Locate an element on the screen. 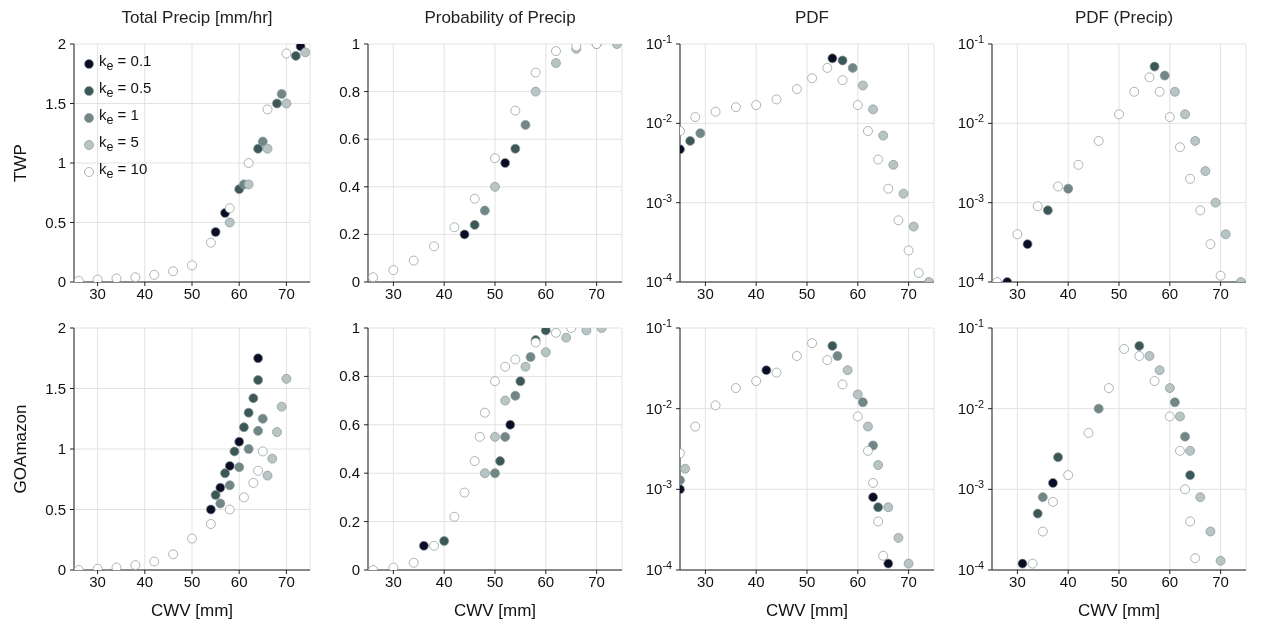 The image size is (1268, 636). y-tick-label: 1.5 is located at coordinates (55, 103).